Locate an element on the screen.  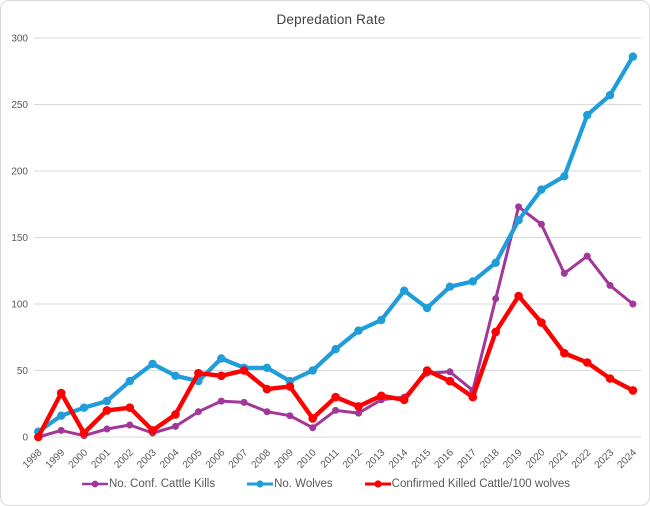
legend-label-wolves: No. Wolves is located at coordinates (303, 484).